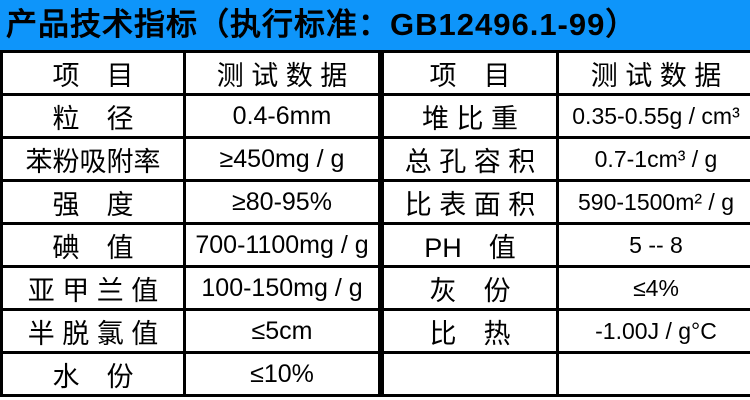  What do you see at coordinates (470, 116) in the screenshot?
I see `item-cell: 堆 比 重` at bounding box center [470, 116].